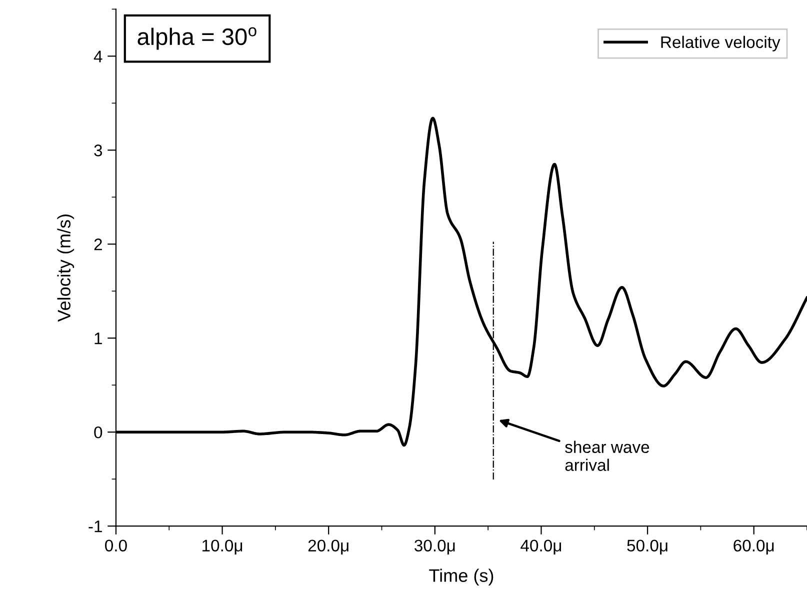  Describe the element at coordinates (98, 244) in the screenshot. I see `y-tick-label: 2` at that location.